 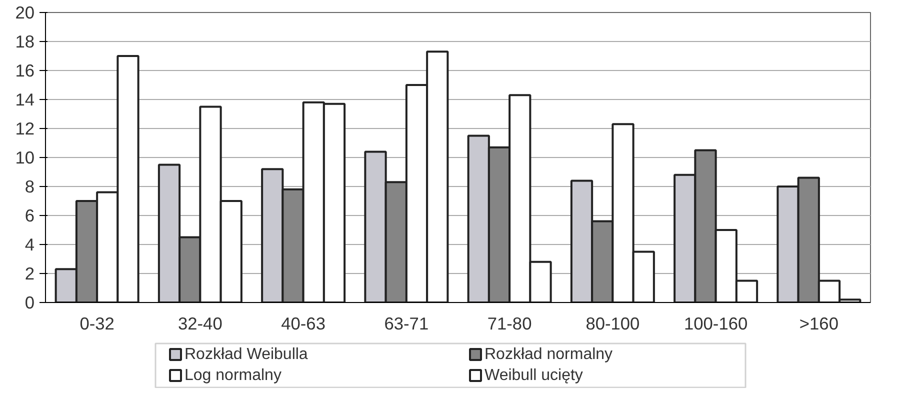 What do you see at coordinates (548, 354) in the screenshot?
I see `legend-label: Rozkład normalny` at bounding box center [548, 354].